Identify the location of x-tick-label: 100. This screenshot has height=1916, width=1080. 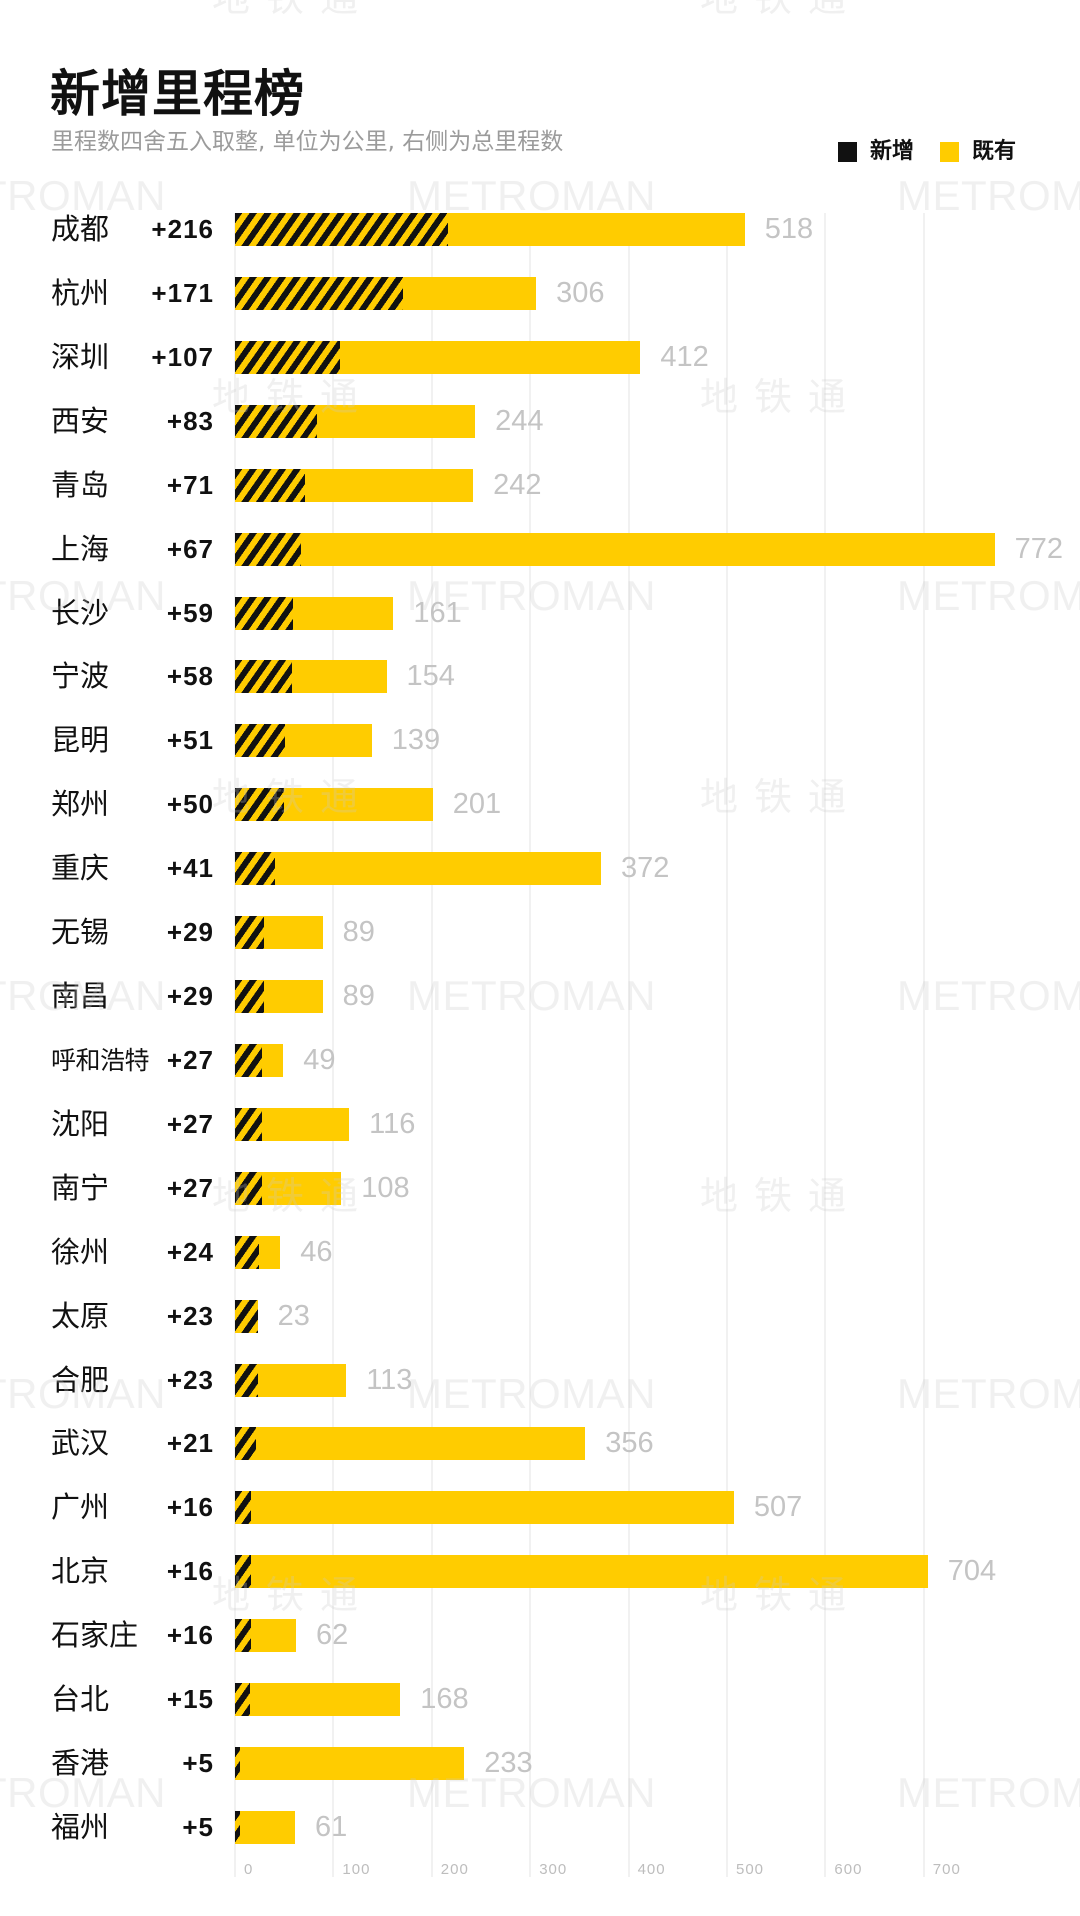
(356, 1869).